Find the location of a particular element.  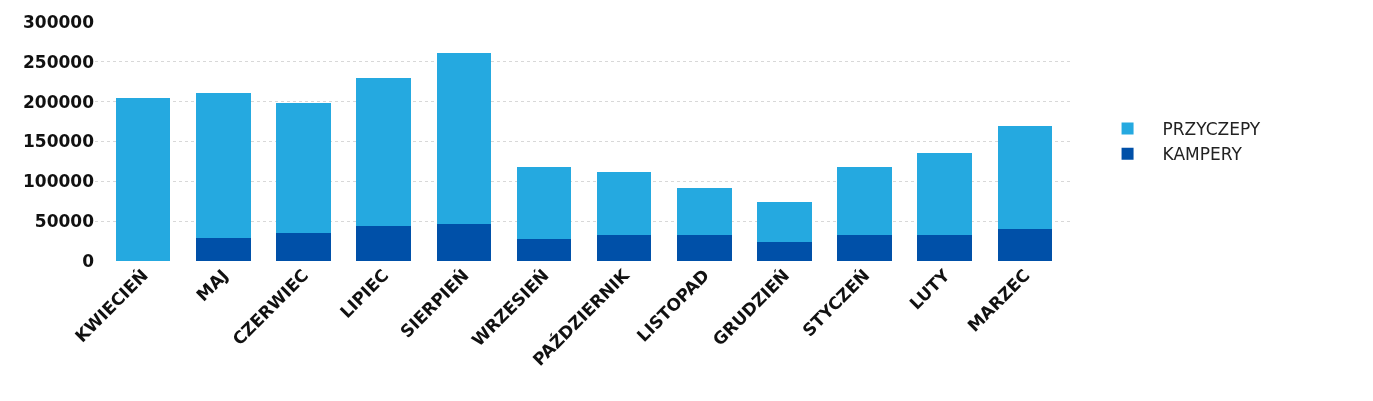

y-tick-label: 200000 is located at coordinates (59, 101).